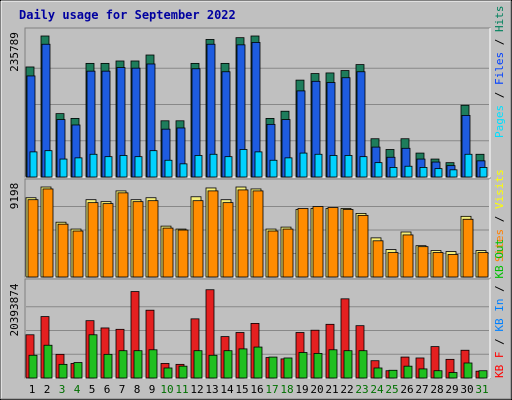 This screenshot has width=512, height=400. What do you see at coordinates (122, 389) in the screenshot?
I see `x-tick-label: 7` at bounding box center [122, 389].